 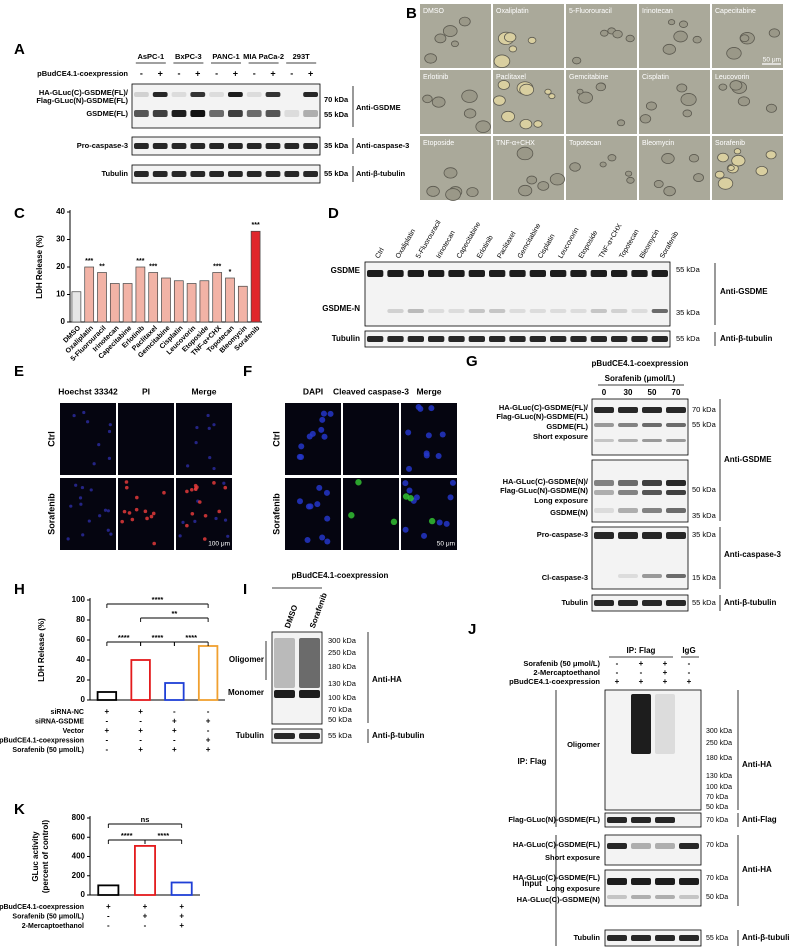 I want to click on significance: ****, so click(x=191, y=637).